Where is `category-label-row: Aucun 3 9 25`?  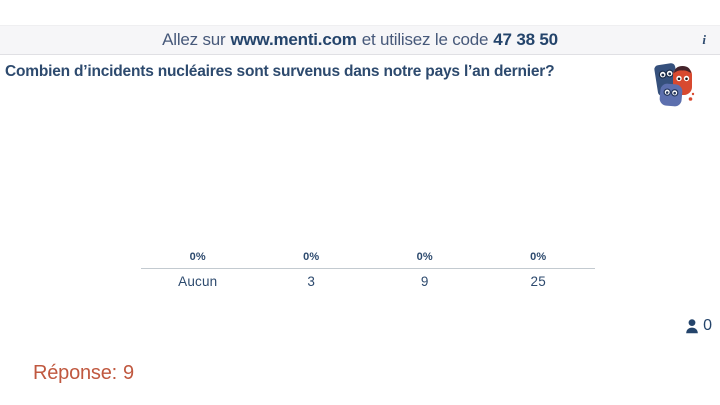
category-label-row: Aucun 3 9 25 is located at coordinates (368, 279).